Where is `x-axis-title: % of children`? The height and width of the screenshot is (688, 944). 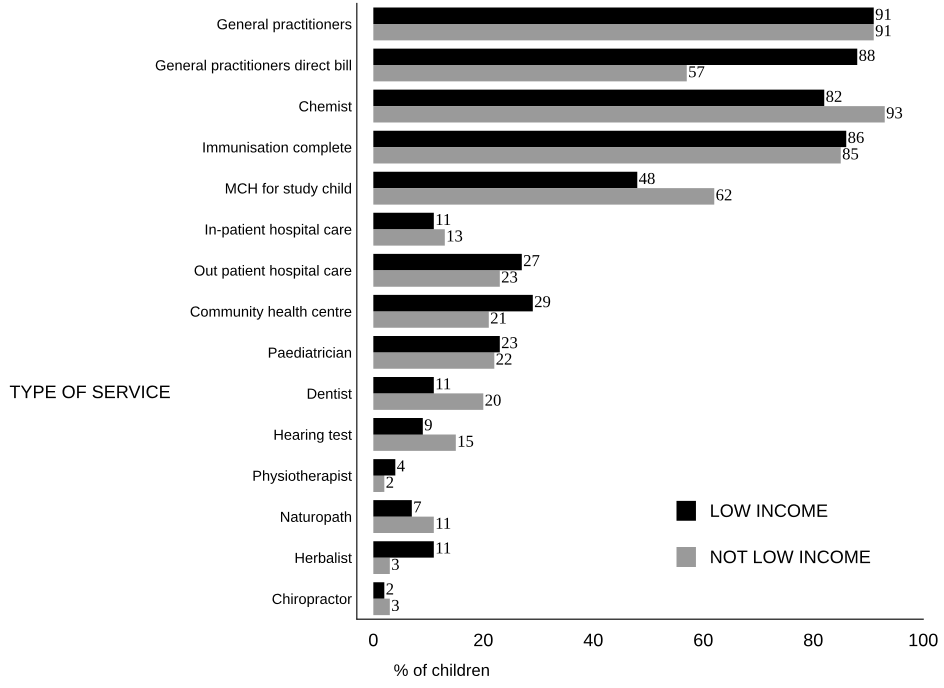 x-axis-title: % of children is located at coordinates (441, 670).